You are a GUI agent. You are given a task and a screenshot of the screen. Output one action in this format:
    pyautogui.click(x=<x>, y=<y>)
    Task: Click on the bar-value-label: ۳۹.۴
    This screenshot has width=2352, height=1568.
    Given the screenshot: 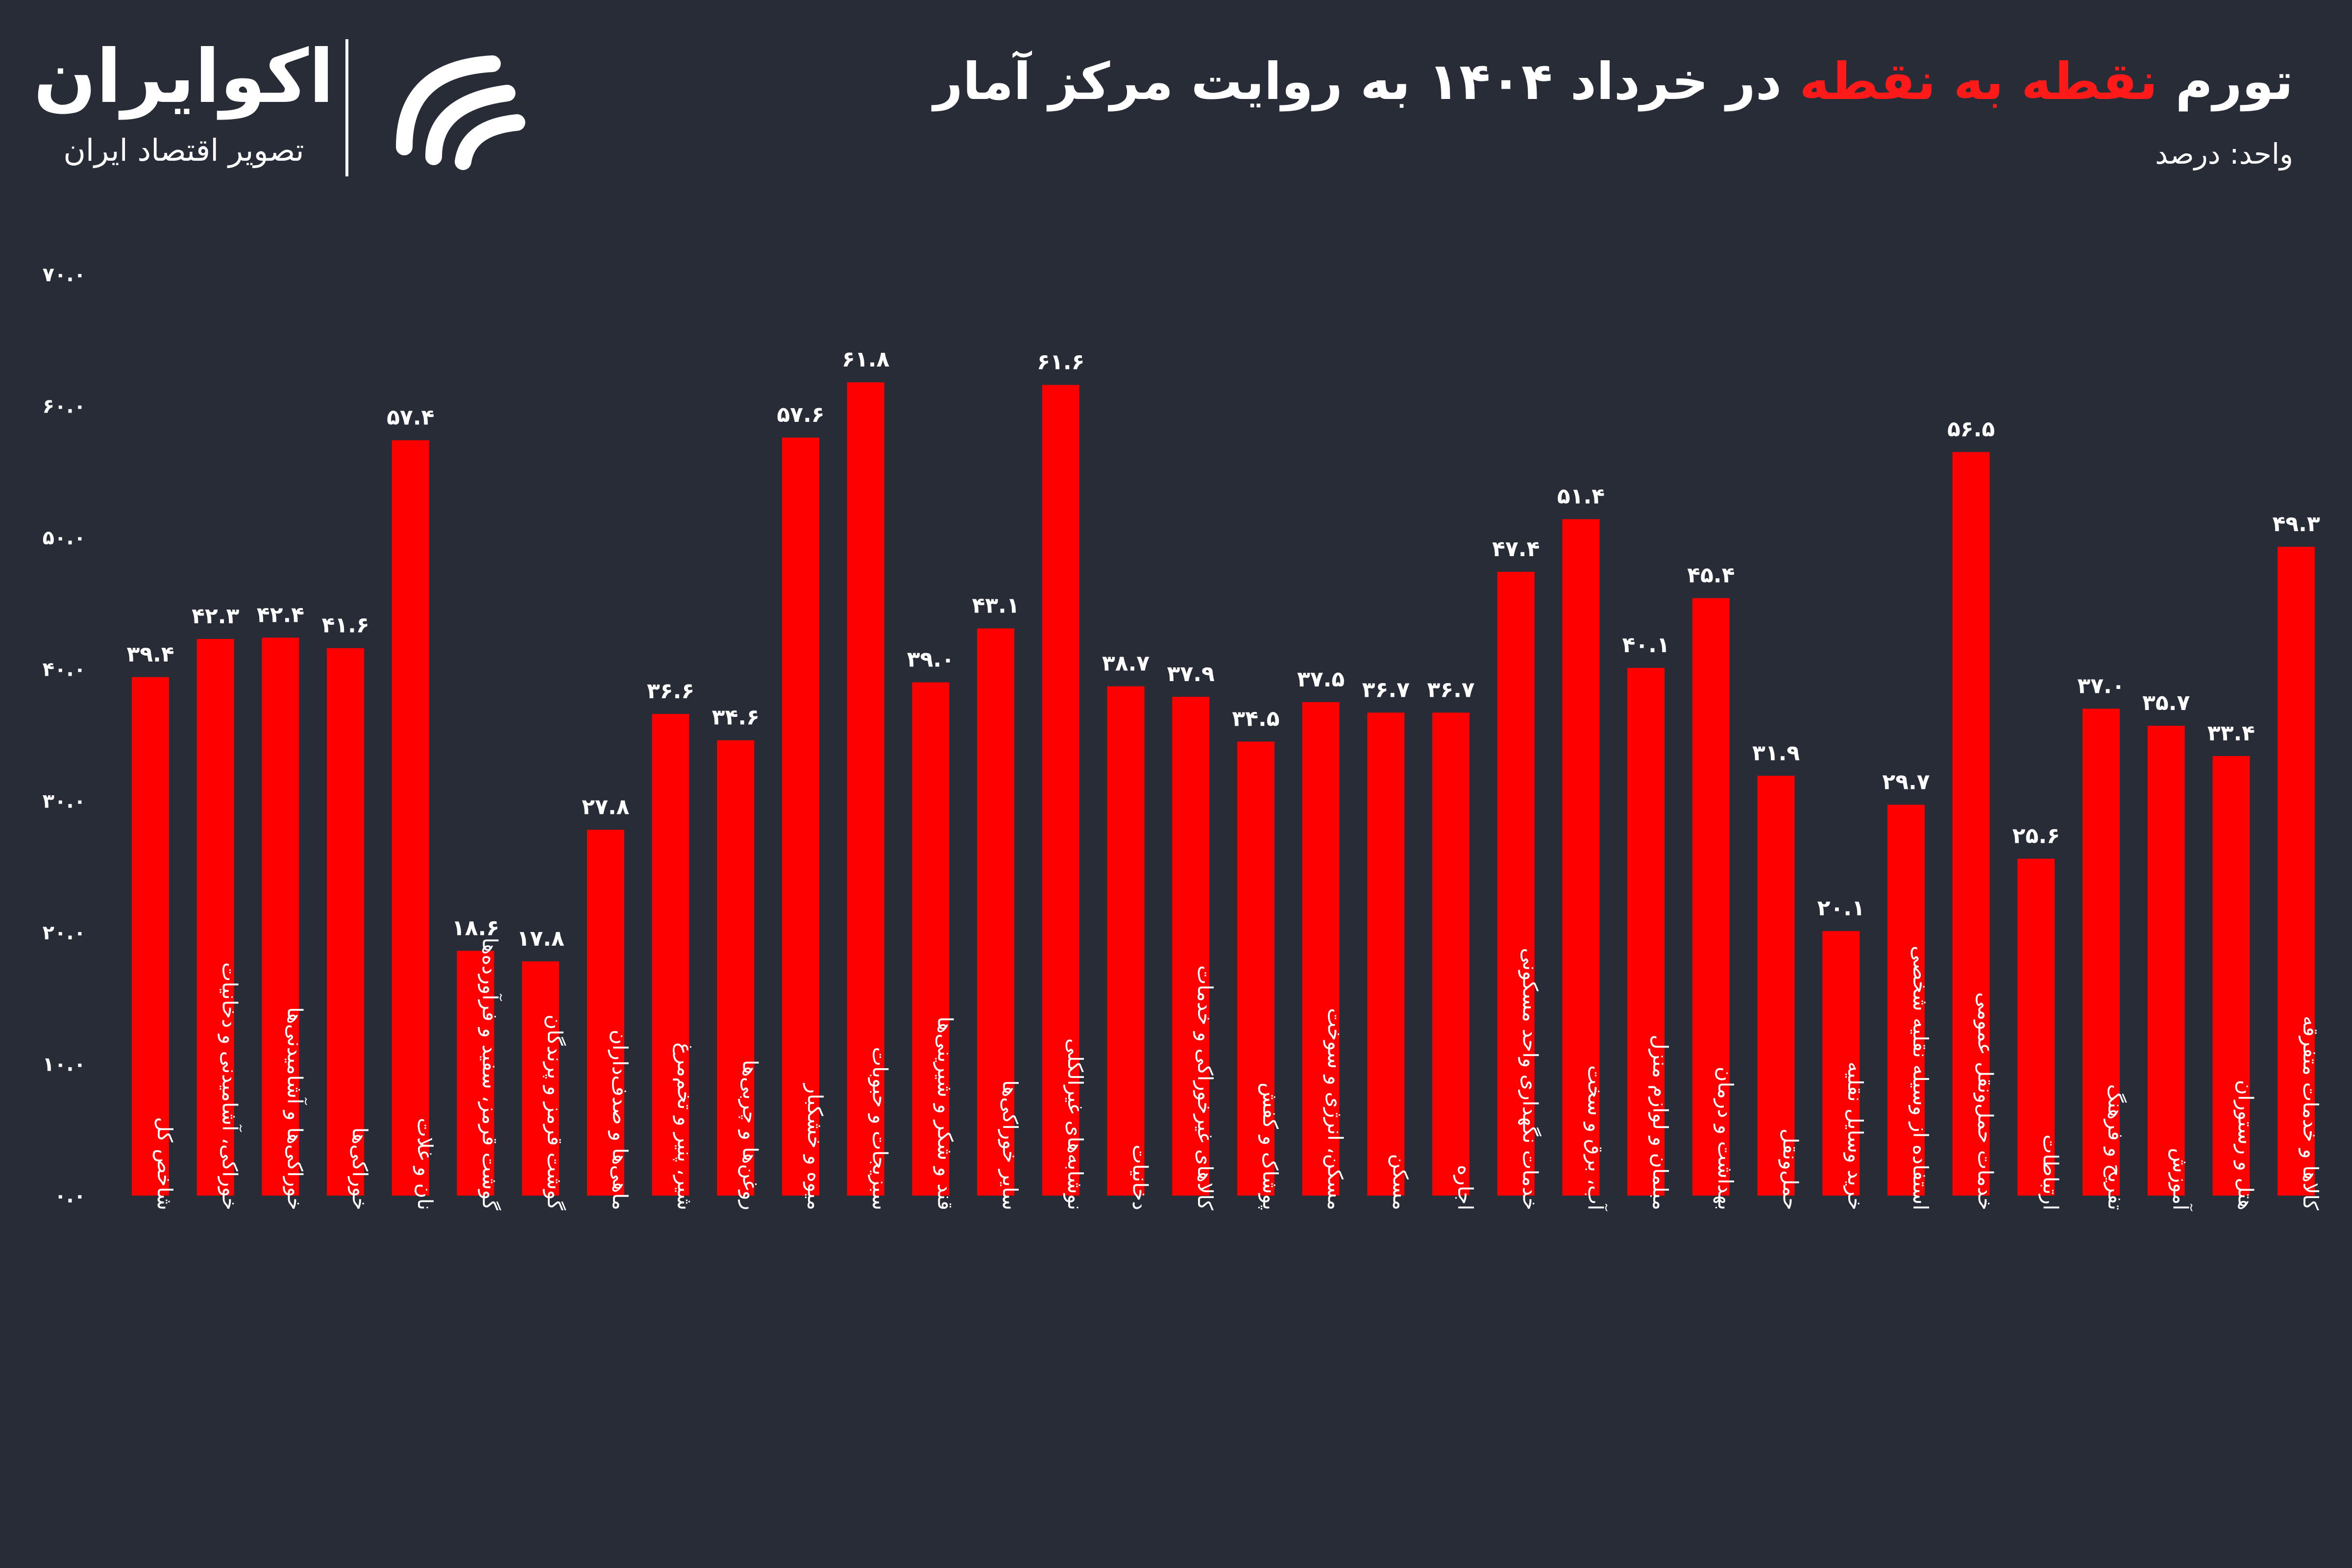 What is the action you would take?
    pyautogui.click(x=150, y=654)
    